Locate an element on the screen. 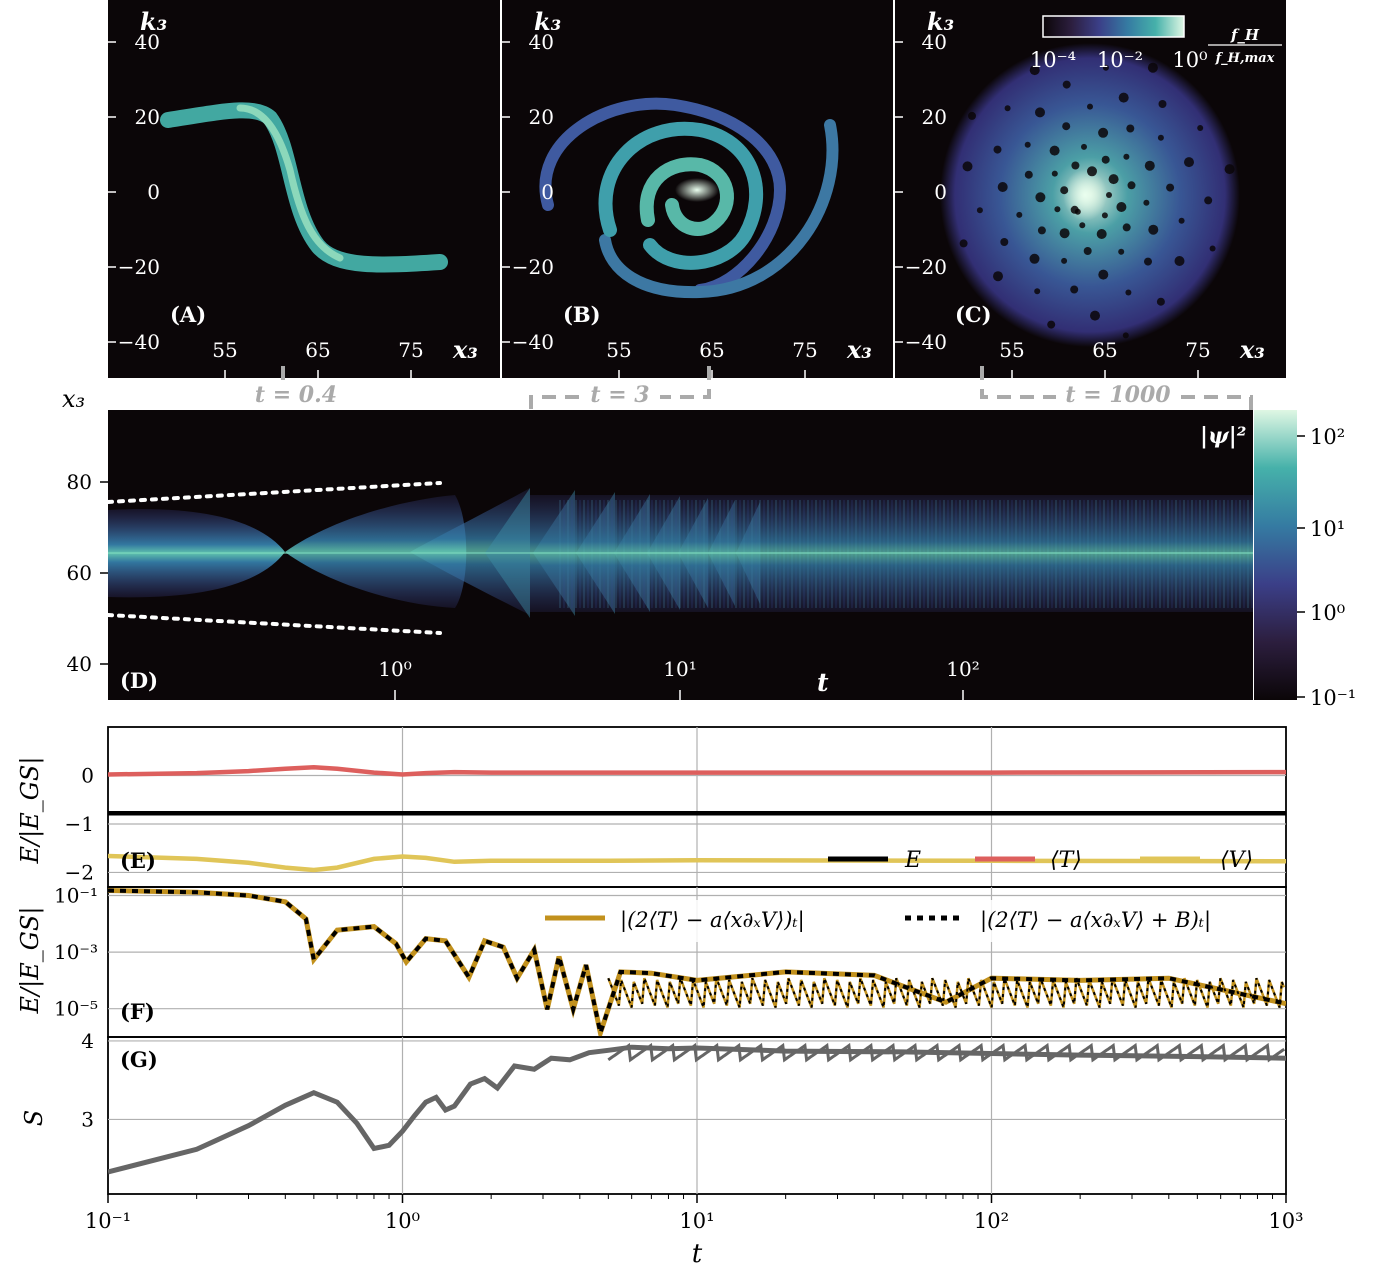 The width and height of the screenshot is (1399, 1273). panel-g: 4 3 (G) is located at coordinates (684, 1112).